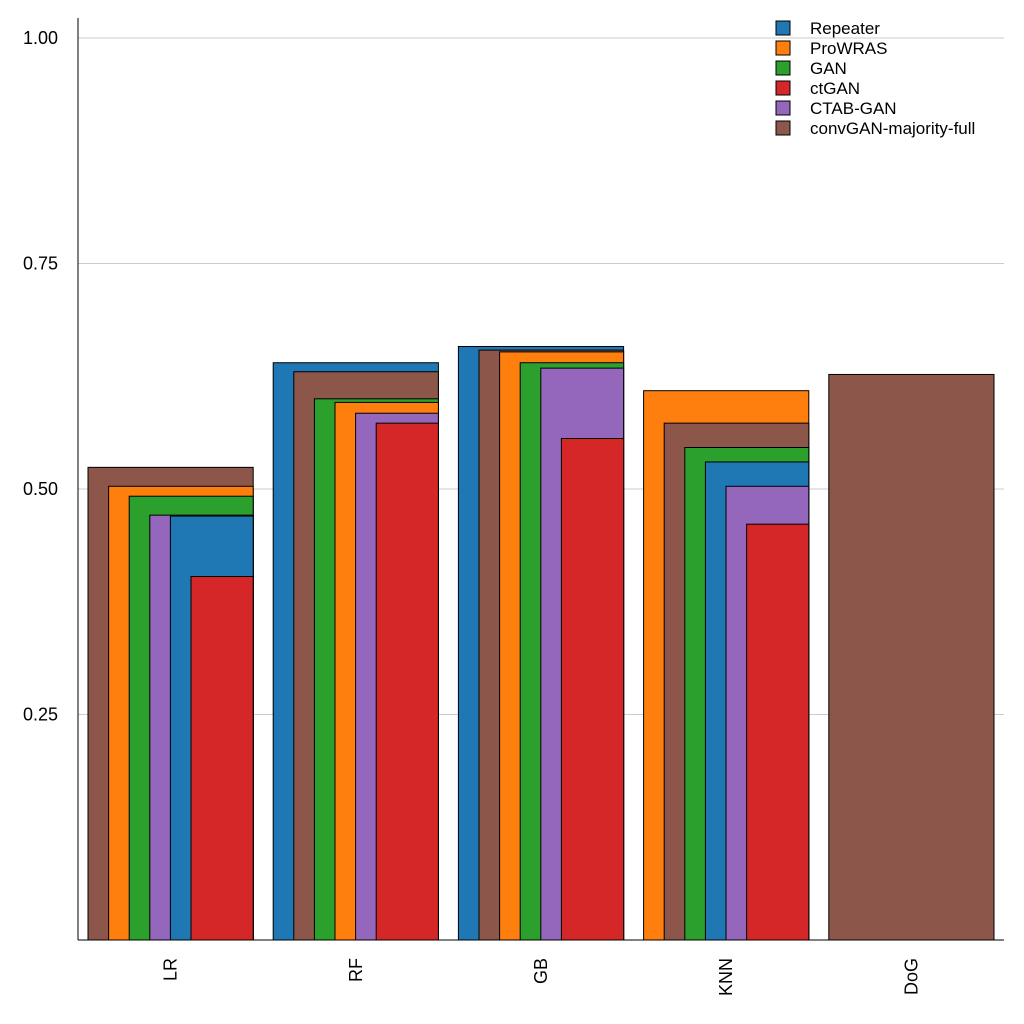  What do you see at coordinates (40, 489) in the screenshot?
I see `y-tick-label: 0.50` at bounding box center [40, 489].